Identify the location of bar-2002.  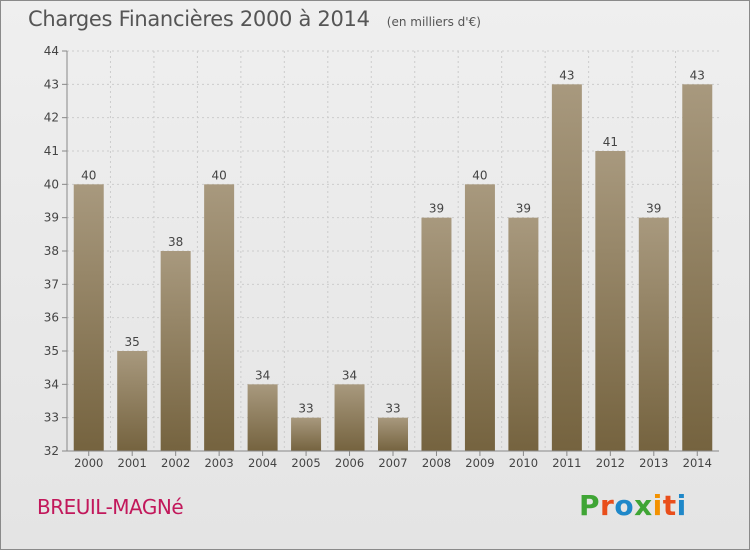
(175, 351).